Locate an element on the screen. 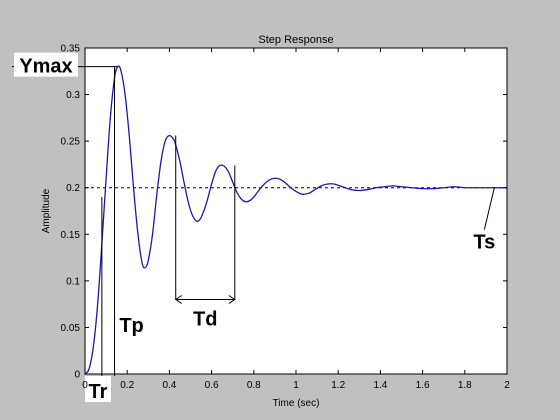 The height and width of the screenshot is (420, 560). x-tick-label: 1.4 is located at coordinates (380, 385).